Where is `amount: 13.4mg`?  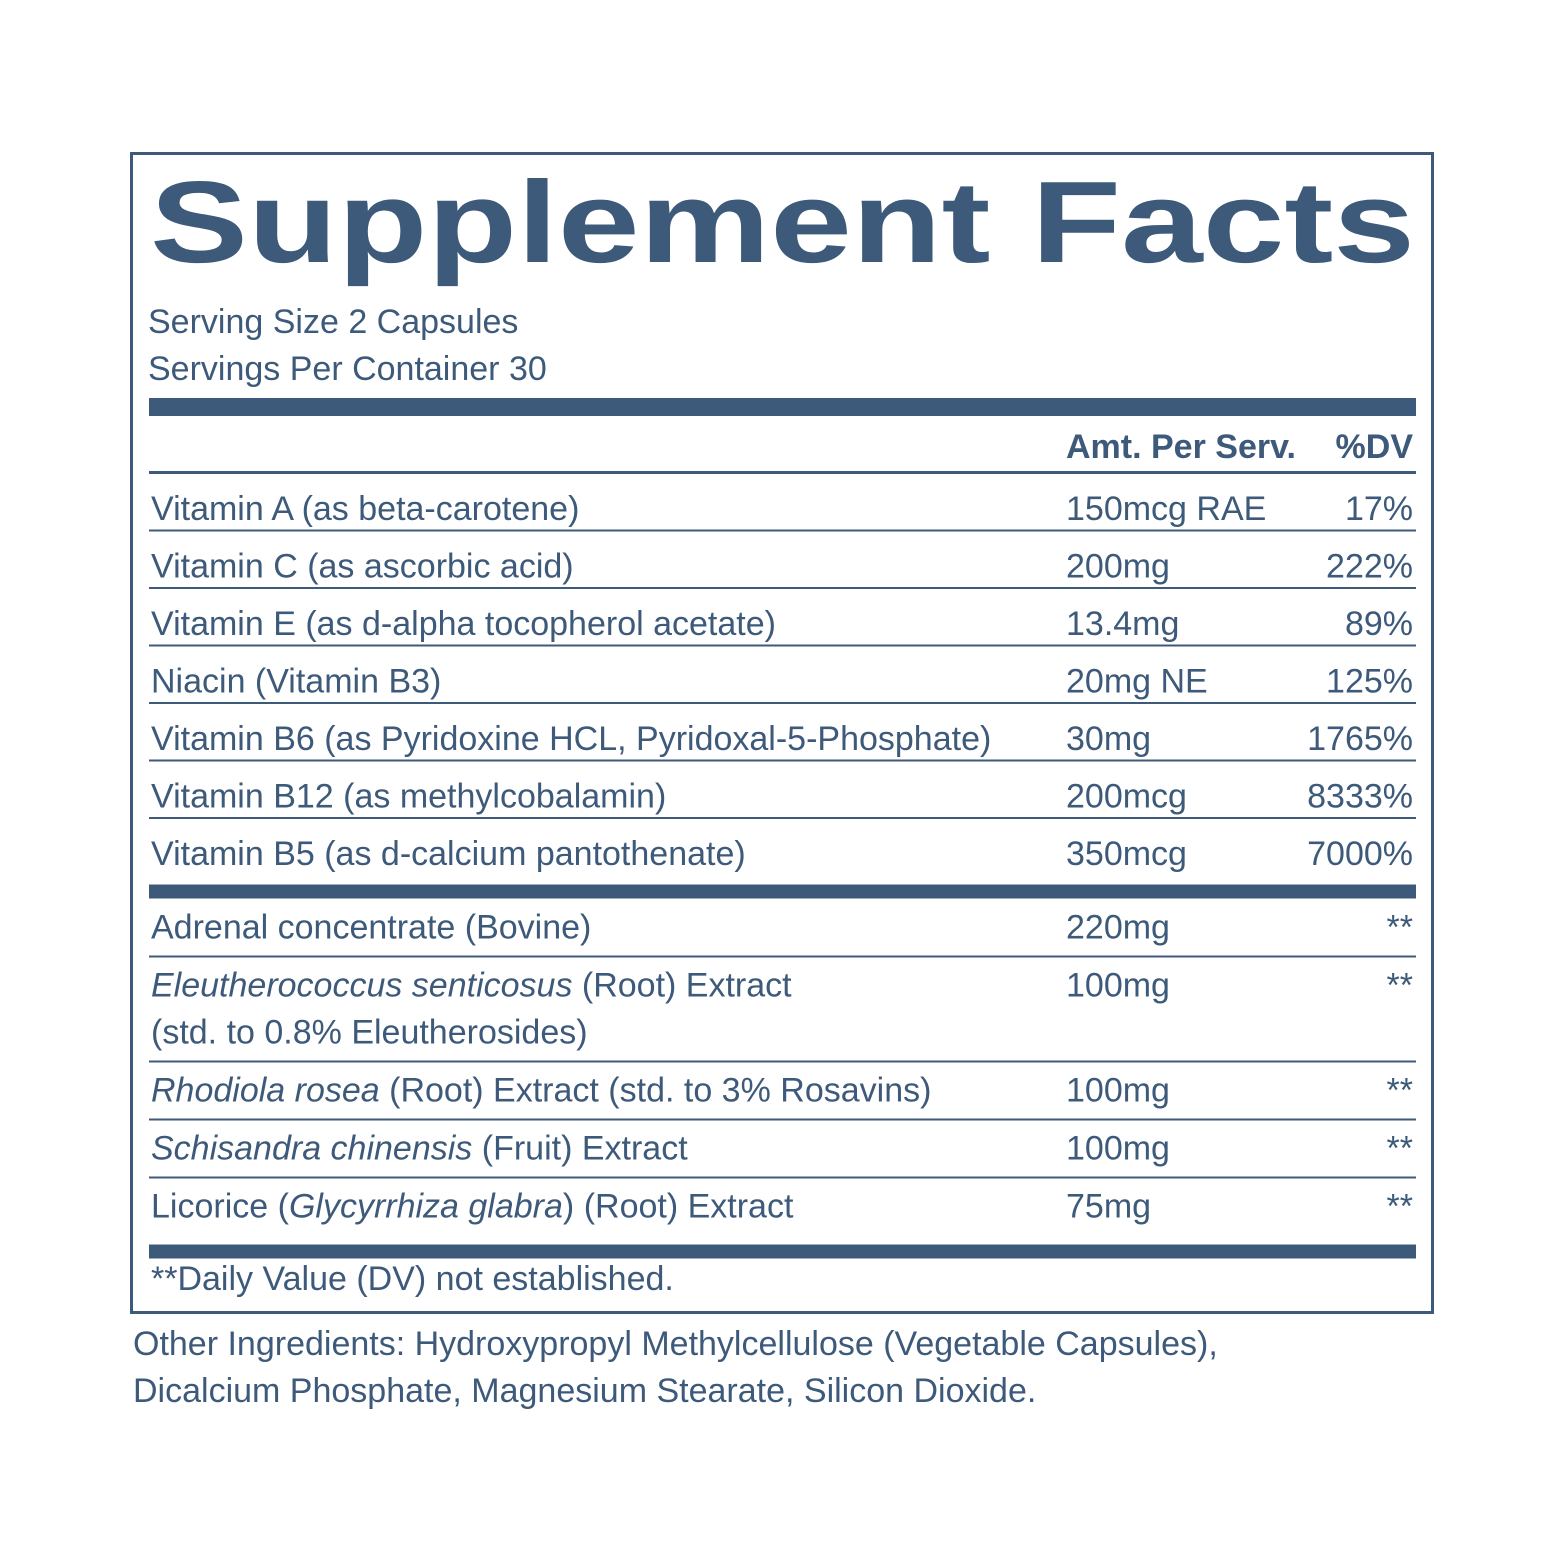
amount: 13.4mg is located at coordinates (1122, 624).